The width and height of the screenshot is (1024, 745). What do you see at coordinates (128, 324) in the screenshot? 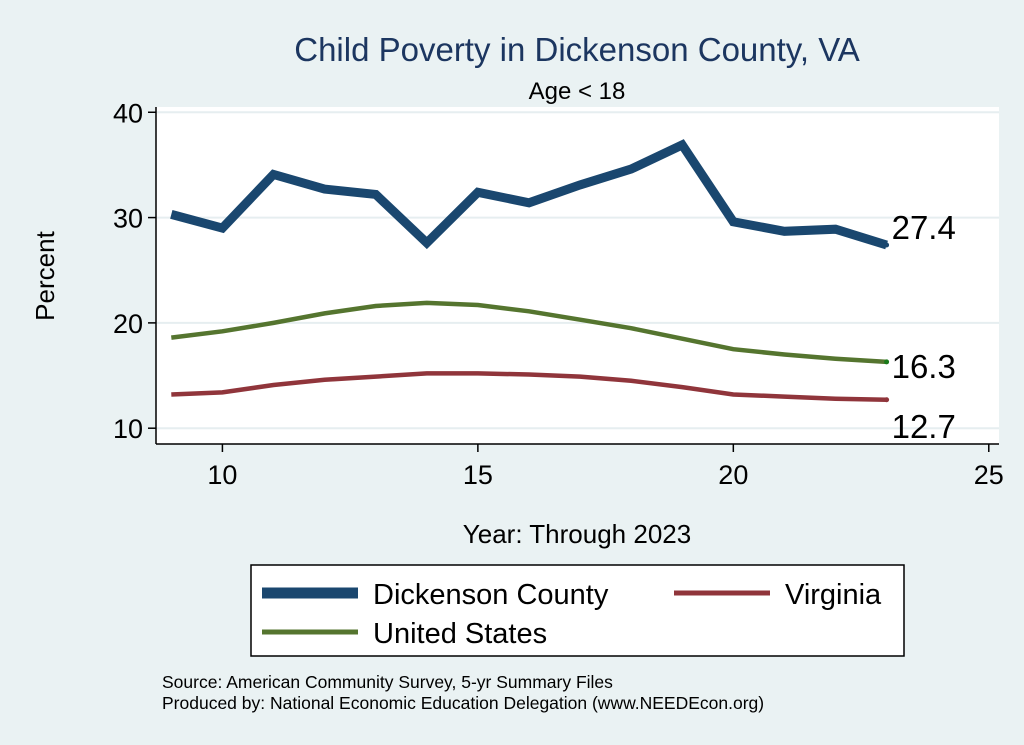
I see `y-tick-label: 20` at bounding box center [128, 324].